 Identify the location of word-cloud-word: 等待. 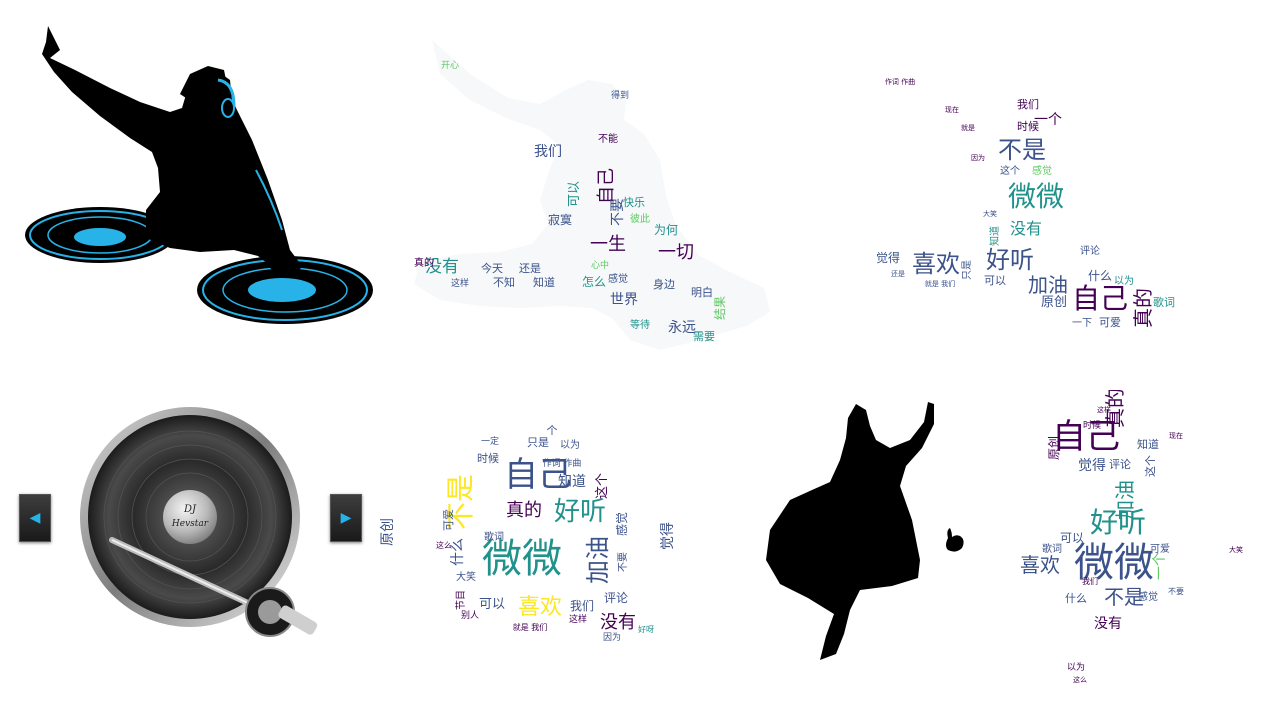
(640, 324).